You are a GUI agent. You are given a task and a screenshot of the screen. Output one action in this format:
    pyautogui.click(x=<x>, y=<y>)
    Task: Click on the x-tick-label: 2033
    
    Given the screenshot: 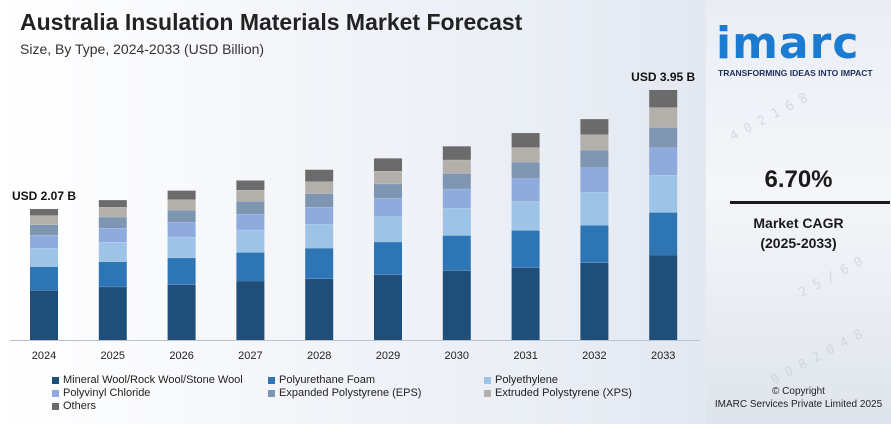 What is the action you would take?
    pyautogui.click(x=663, y=356)
    